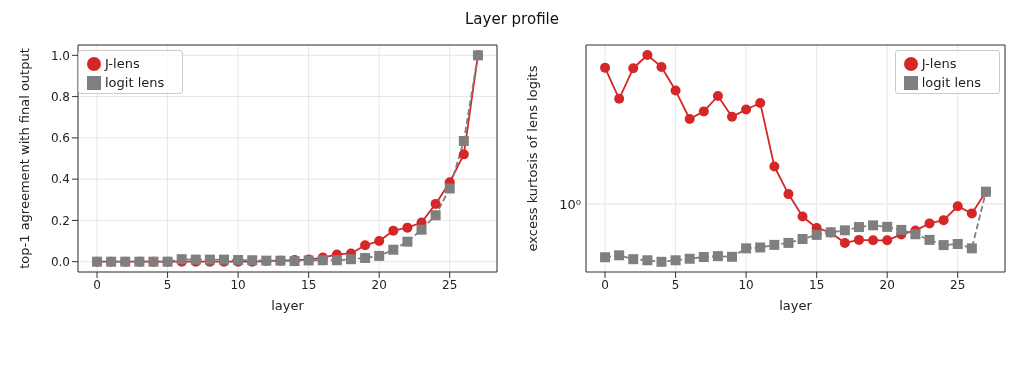 This screenshot has height=372, width=1024. What do you see at coordinates (512, 19) in the screenshot?
I see `chart-title: Layer profile` at bounding box center [512, 19].